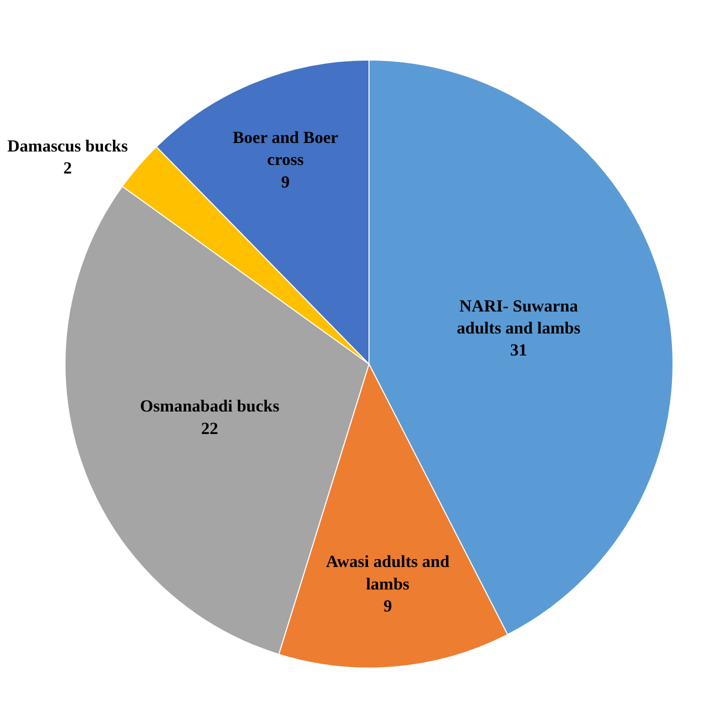  Describe the element at coordinates (210, 406) in the screenshot. I see `slice-label: Osmanabadi bucks` at that location.